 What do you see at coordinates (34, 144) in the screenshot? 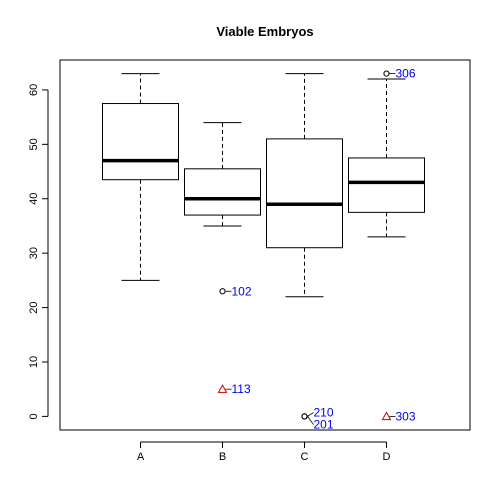
I see `y-tick-label: 50` at bounding box center [34, 144].